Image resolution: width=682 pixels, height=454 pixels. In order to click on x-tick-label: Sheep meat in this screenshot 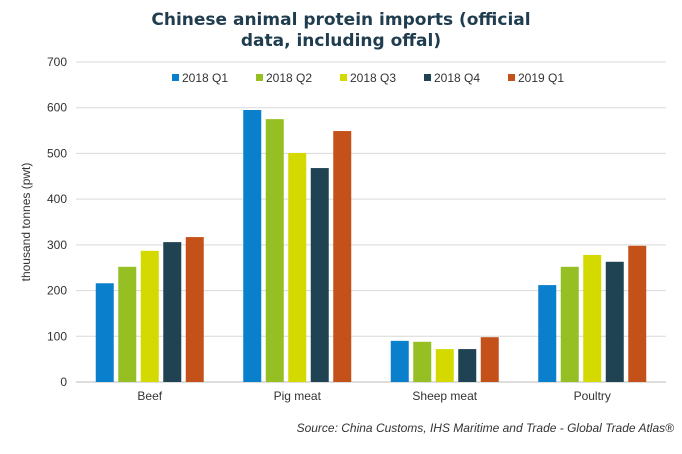, I will do `click(444, 396)`.